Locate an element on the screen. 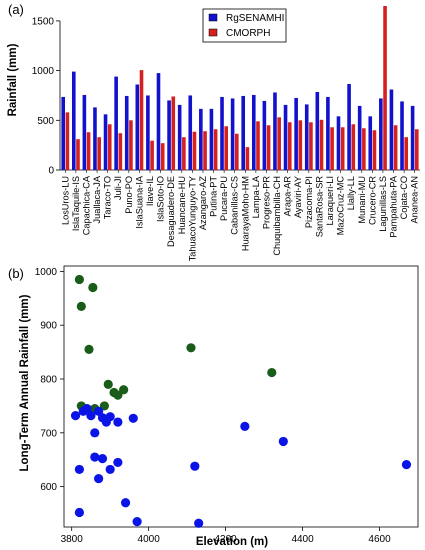 The image size is (425, 550). bar-x-tick-label: Ananea-AN is located at coordinates (415, 200).